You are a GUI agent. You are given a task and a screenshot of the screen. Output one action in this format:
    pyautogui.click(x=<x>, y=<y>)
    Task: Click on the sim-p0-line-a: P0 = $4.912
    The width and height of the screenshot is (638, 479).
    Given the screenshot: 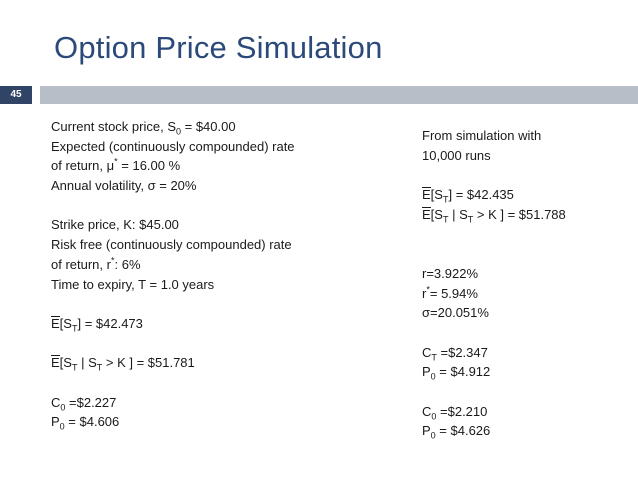 What is the action you would take?
    pyautogui.click(x=527, y=372)
    